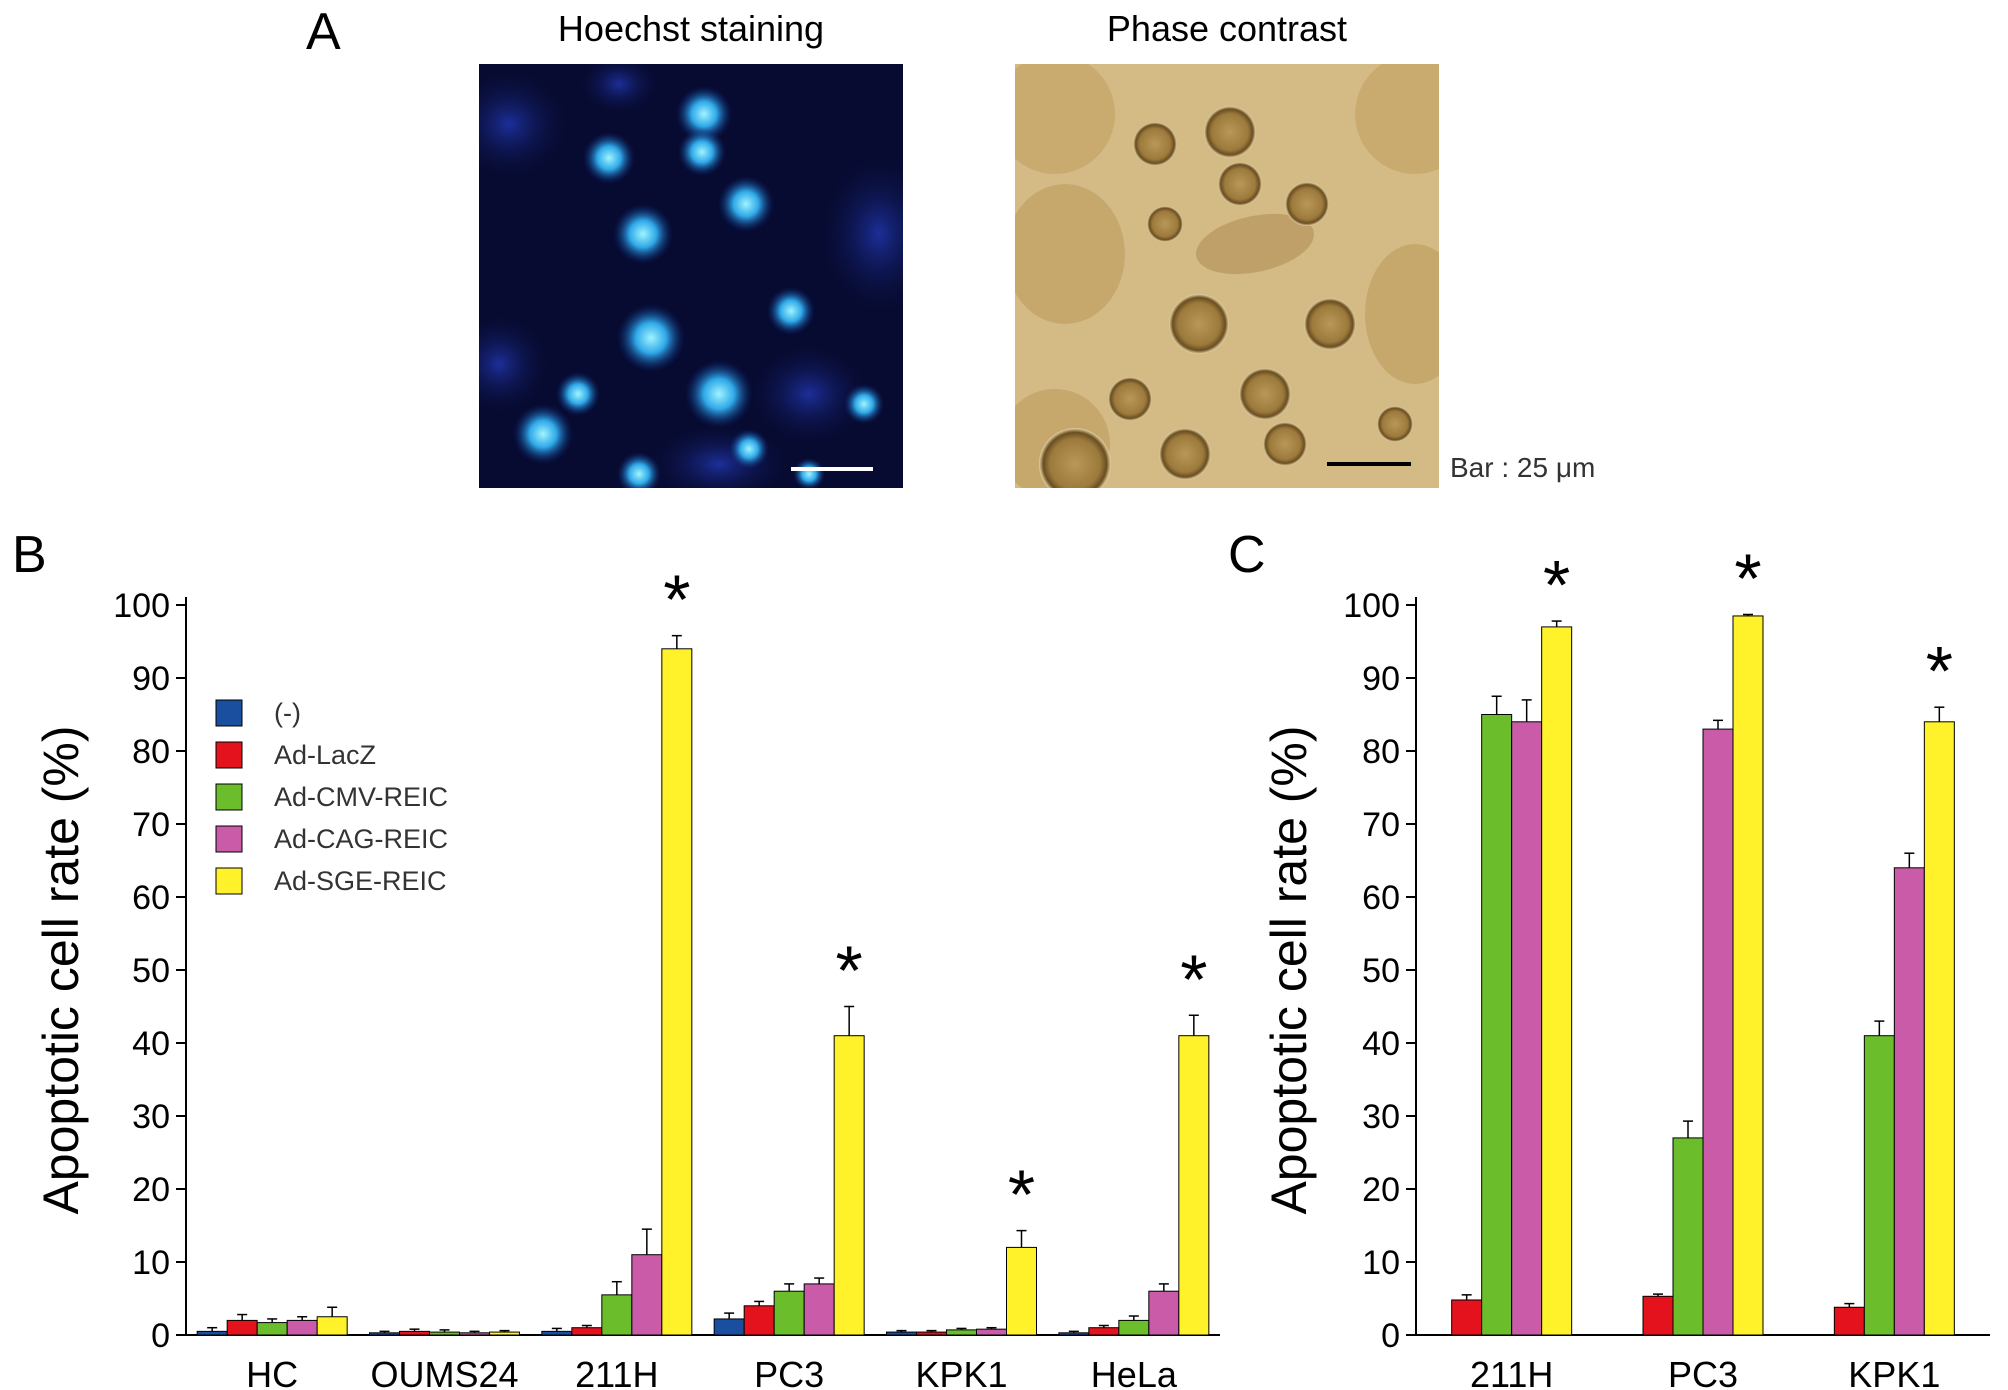  I want to click on legend-label: Ad-CMV-REIC, so click(361, 797).